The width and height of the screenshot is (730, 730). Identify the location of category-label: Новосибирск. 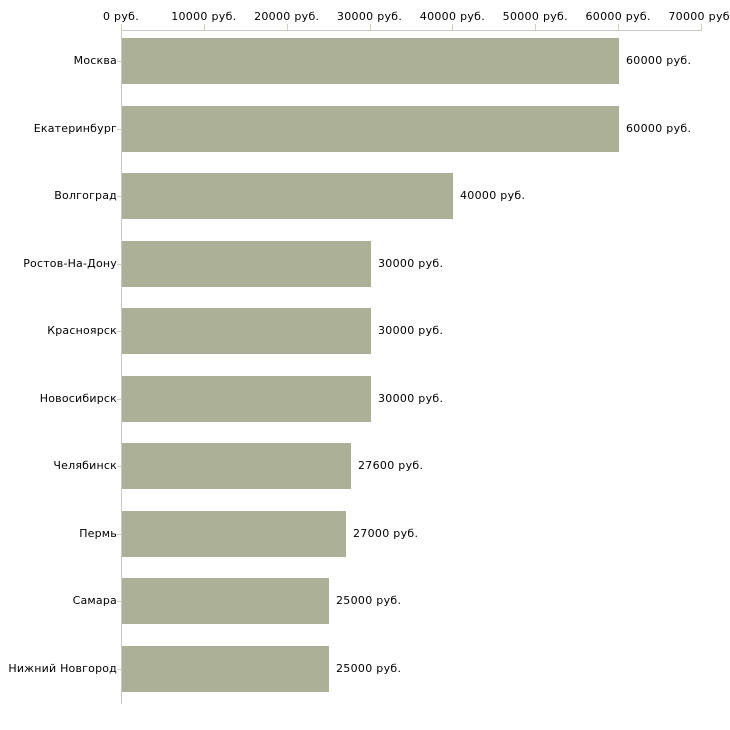
(78, 398).